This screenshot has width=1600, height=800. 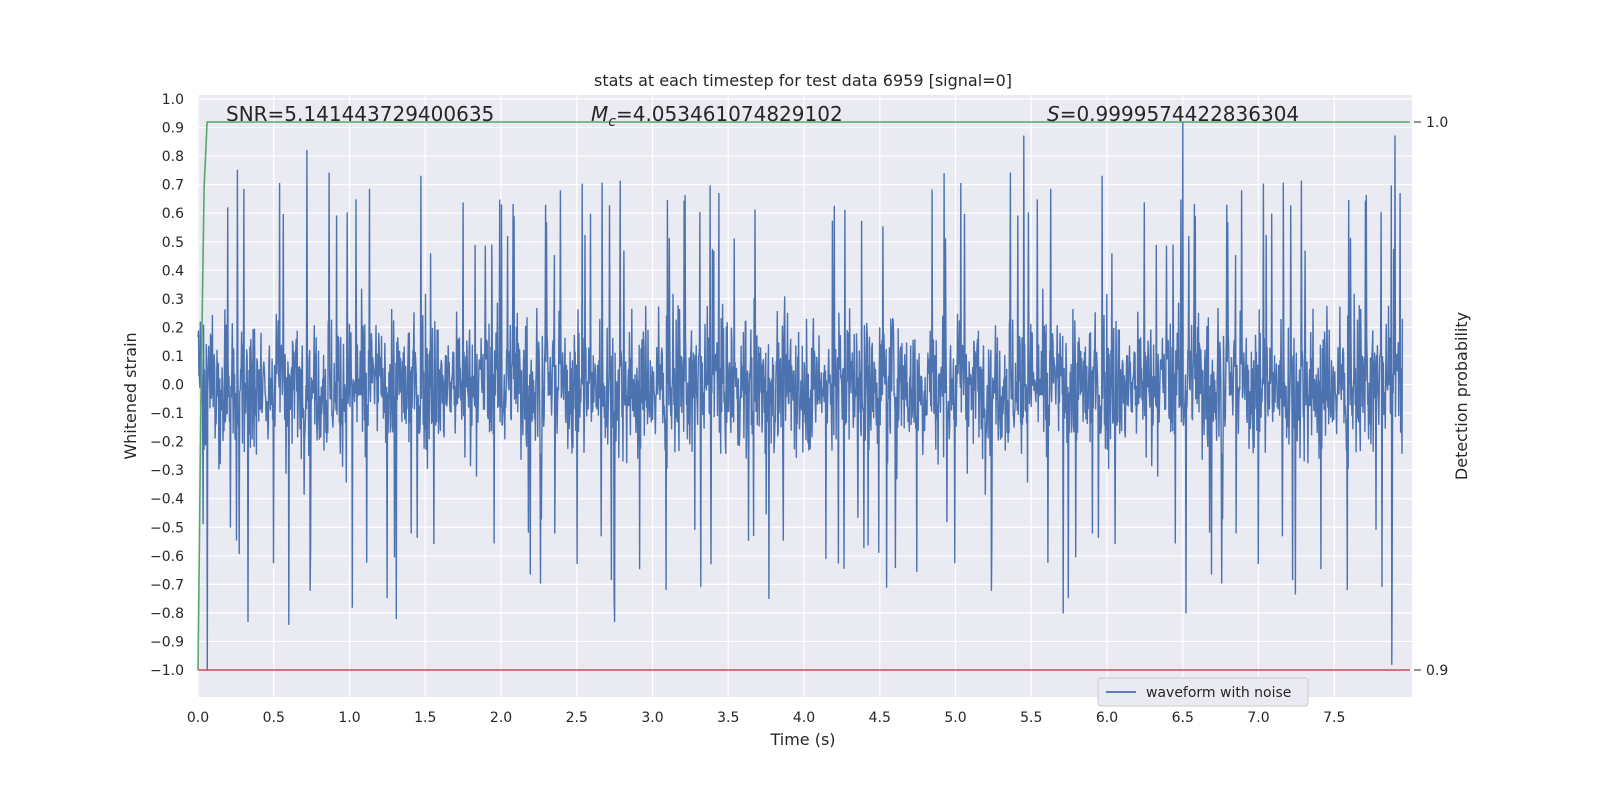 I want to click on chirp-mass-value: =4.053461074829102, so click(x=729, y=114).